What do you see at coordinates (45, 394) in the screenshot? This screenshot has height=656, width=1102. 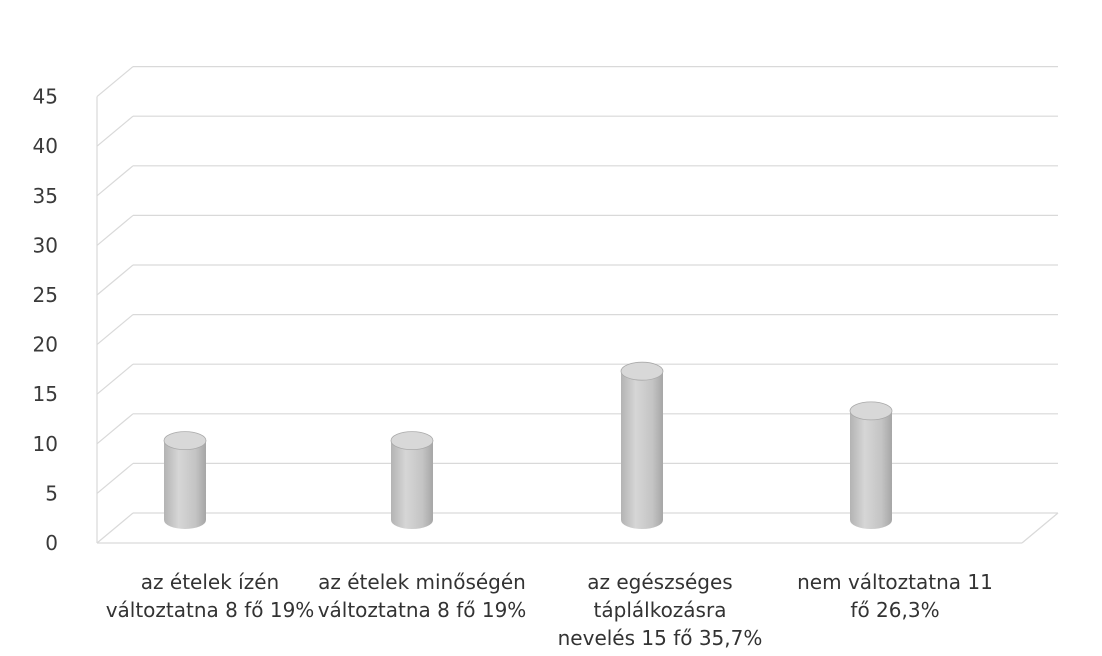 I see `y-tick-label: 15` at bounding box center [45, 394].